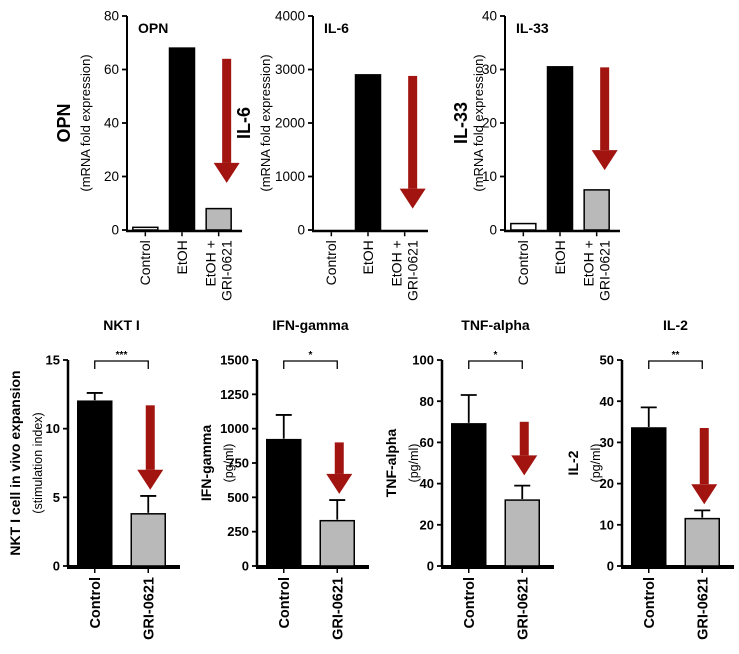 The width and height of the screenshot is (739, 654). Describe the element at coordinates (290, 123) in the screenshot. I see `y-tick-label: 2000` at that location.